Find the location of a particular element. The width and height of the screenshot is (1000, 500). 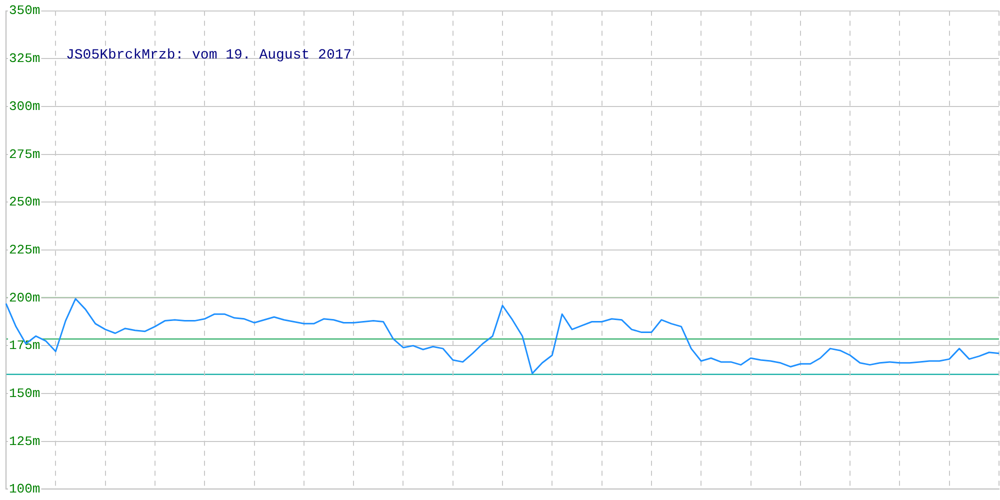

y-tick-label: 225m is located at coordinates (24, 250).